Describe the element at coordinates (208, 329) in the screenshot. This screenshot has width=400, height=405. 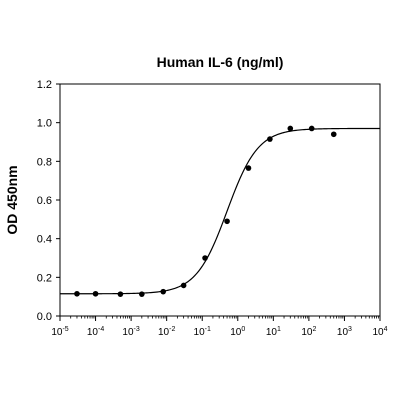
I see `x-tick-exponent: -1` at that location.